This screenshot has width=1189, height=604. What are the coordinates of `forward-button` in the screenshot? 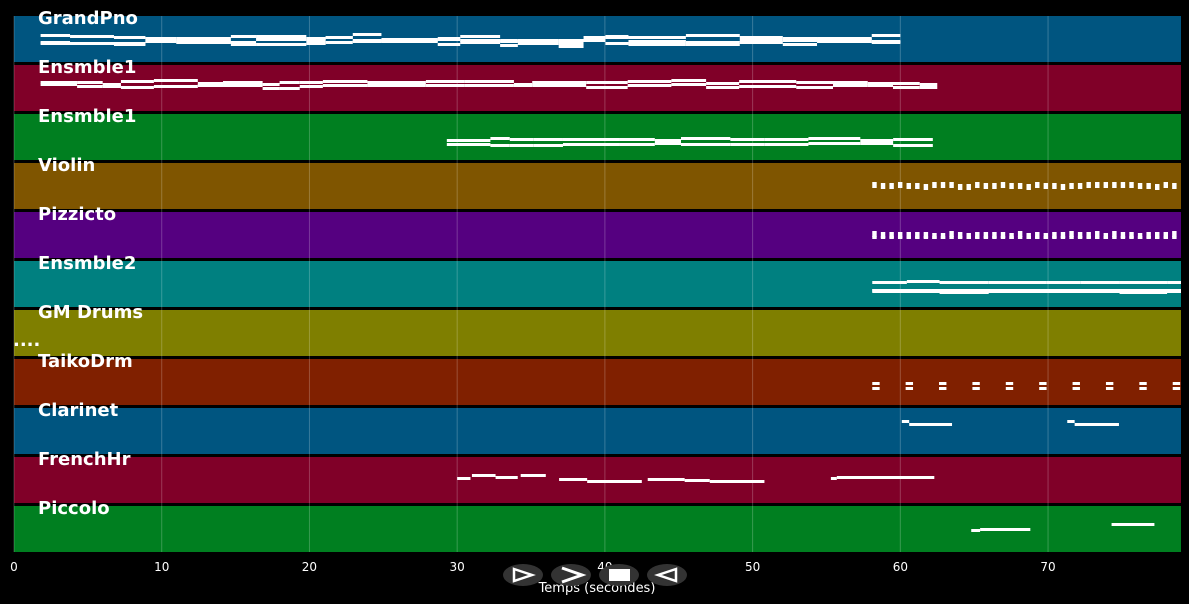 It's located at (571, 575).